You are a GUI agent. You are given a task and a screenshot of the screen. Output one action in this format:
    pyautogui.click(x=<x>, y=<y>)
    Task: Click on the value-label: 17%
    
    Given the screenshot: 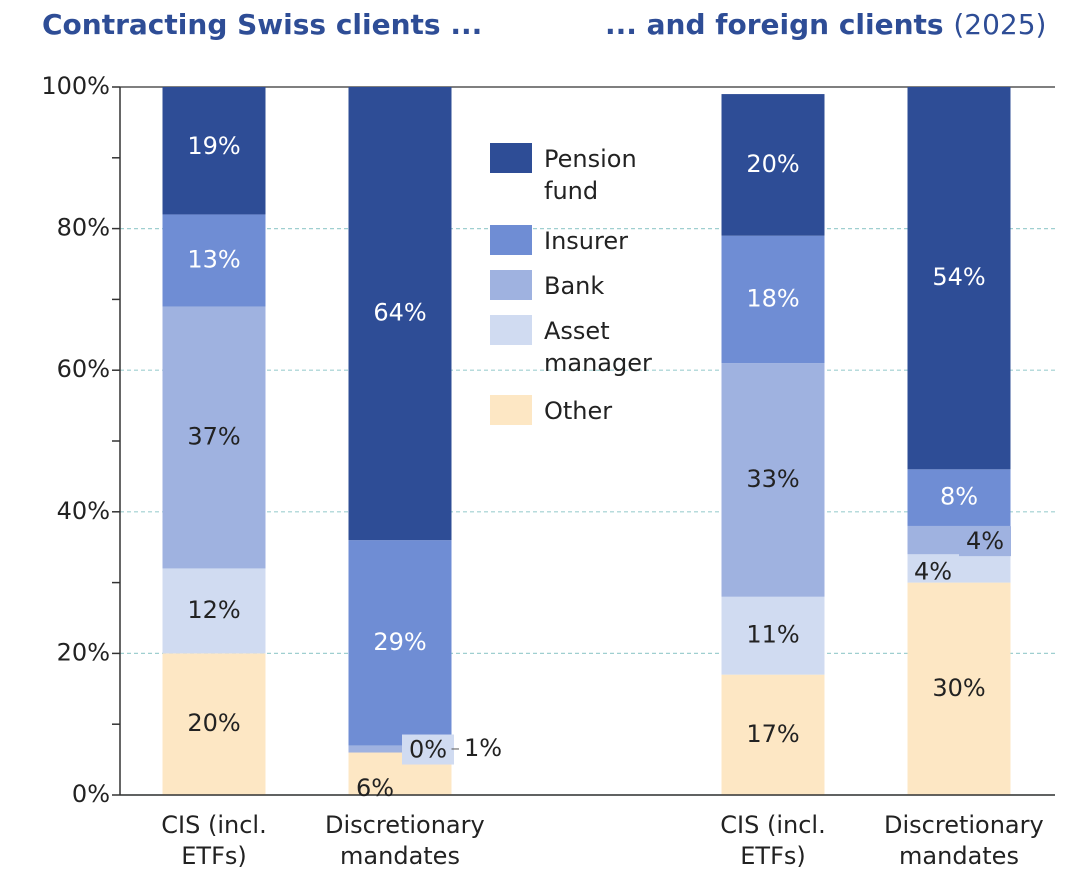 What is the action you would take?
    pyautogui.click(x=772, y=734)
    